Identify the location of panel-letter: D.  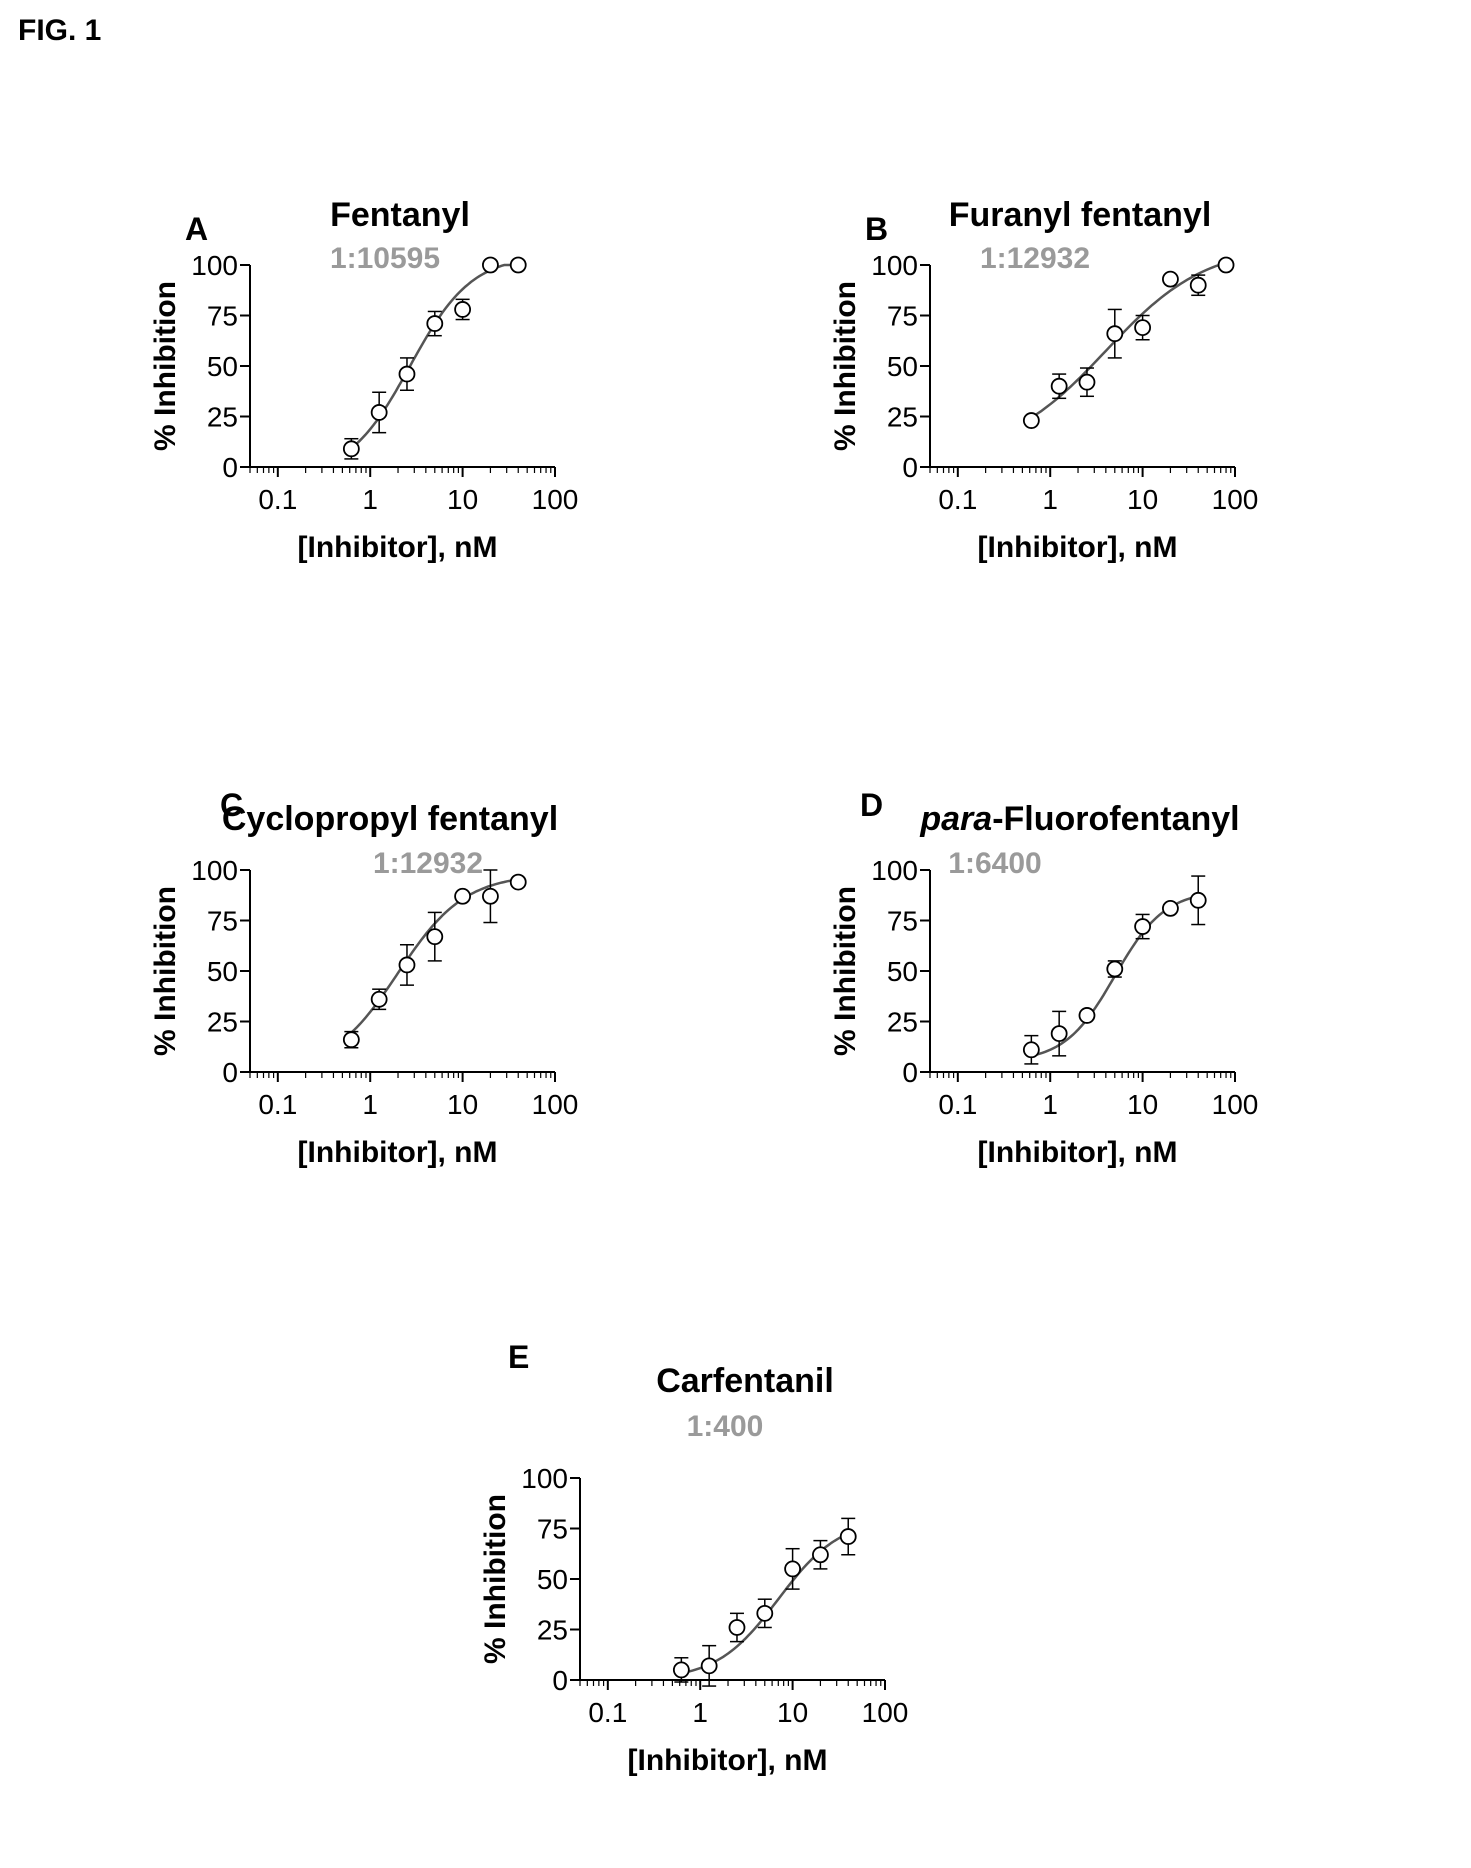
(871, 805).